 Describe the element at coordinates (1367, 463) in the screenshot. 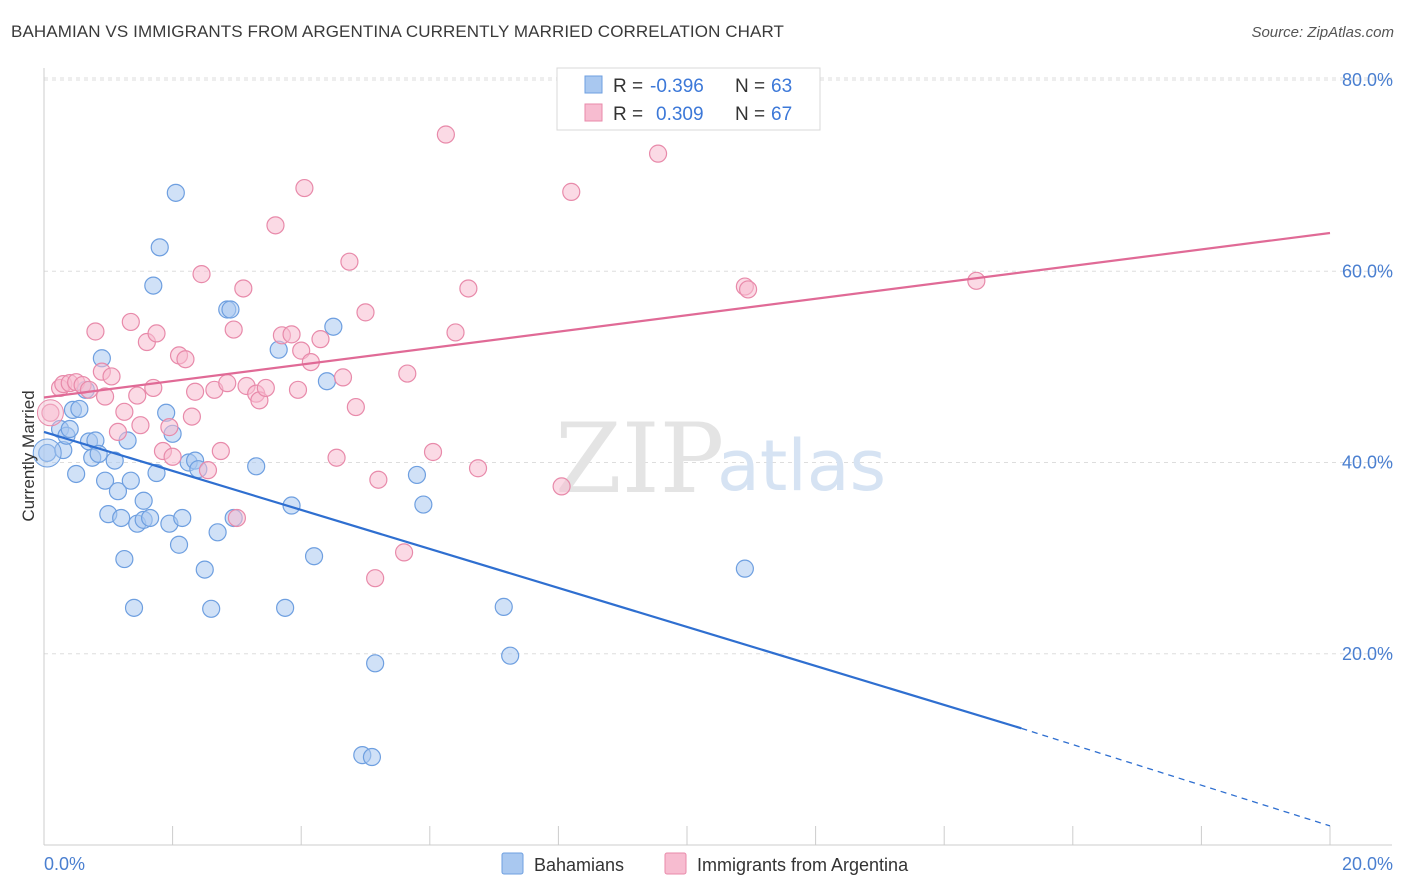

I see `y-tick-label: 40.0%` at that location.